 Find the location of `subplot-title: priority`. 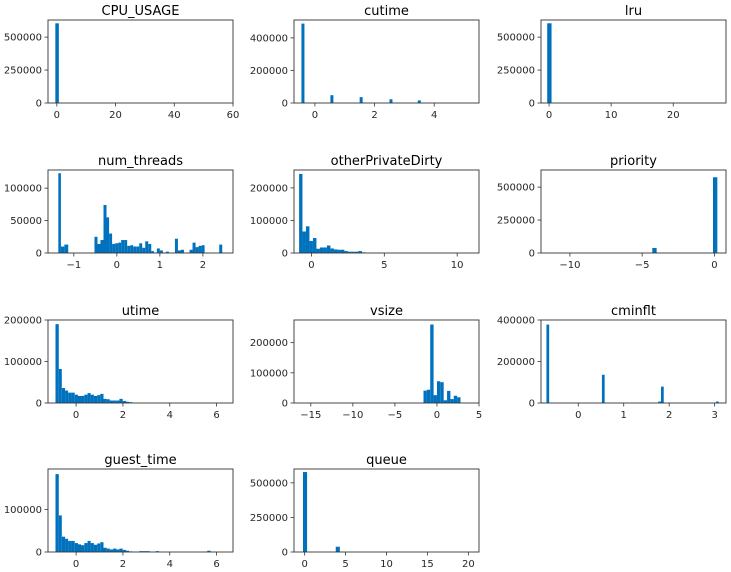

subplot-title: priority is located at coordinates (633, 161).